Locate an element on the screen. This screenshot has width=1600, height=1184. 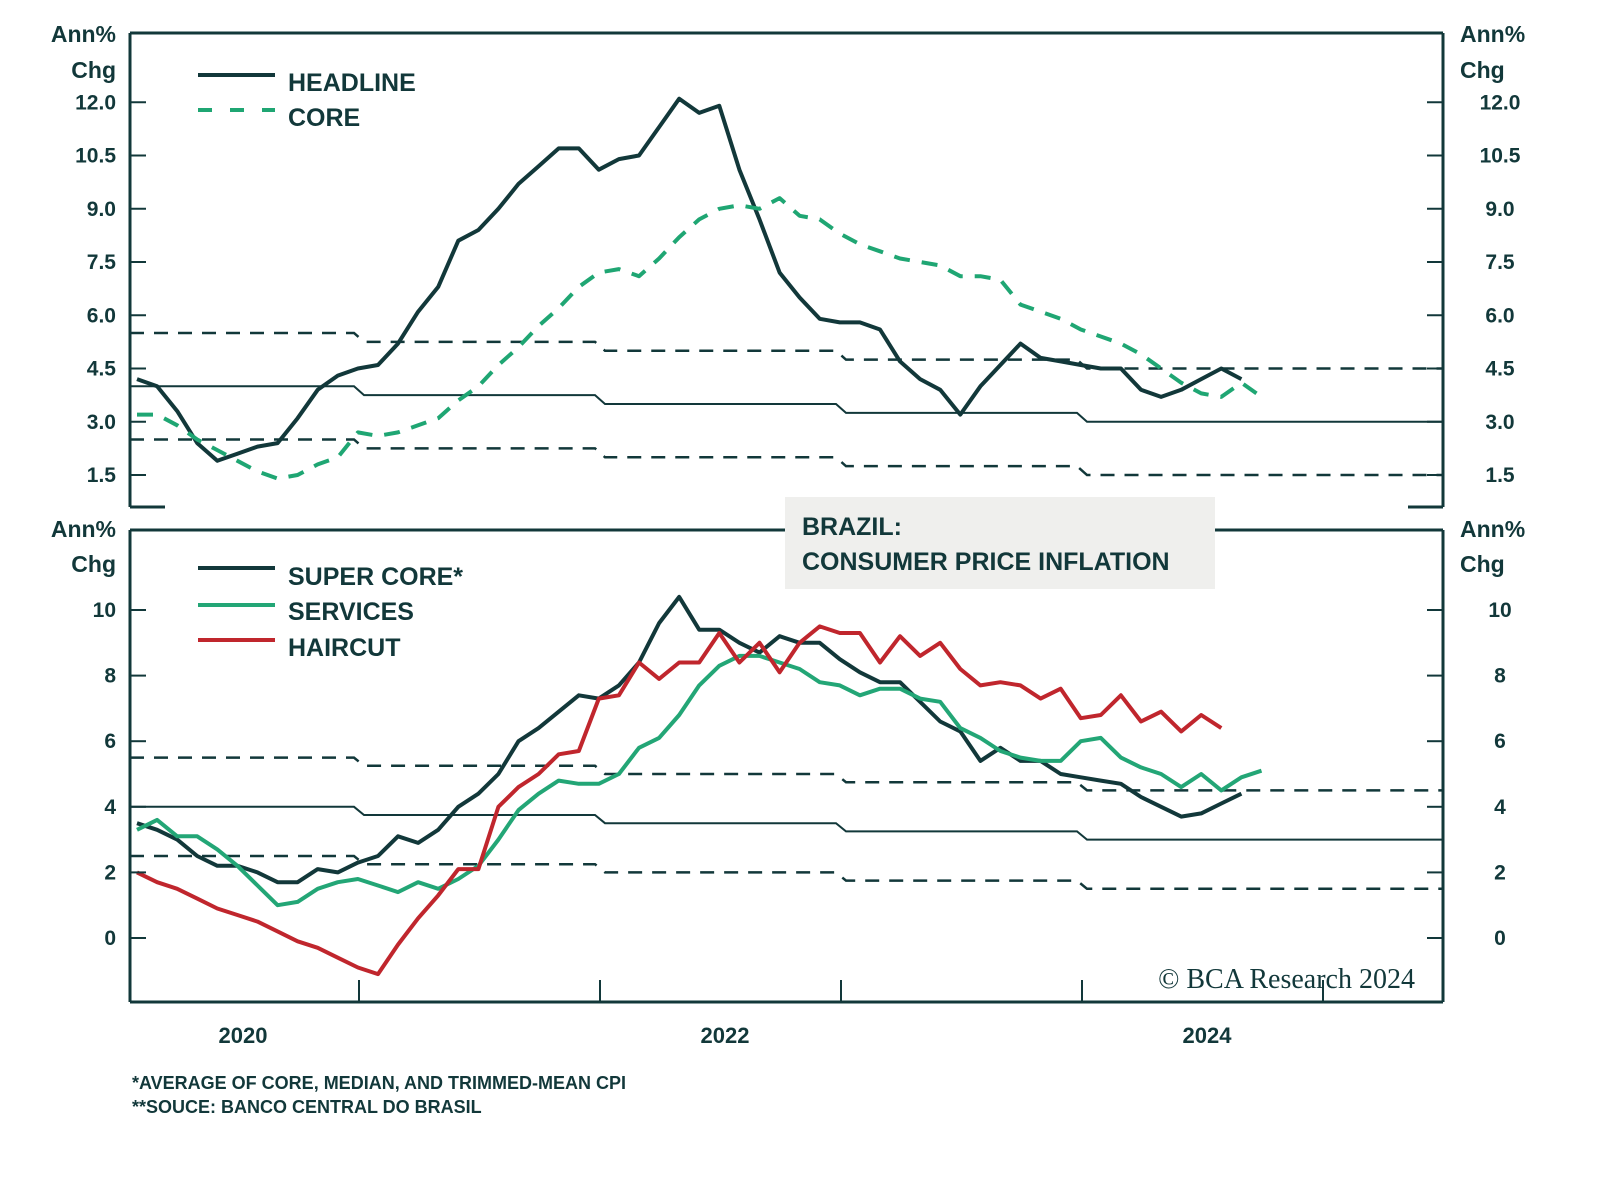
bottom-right-tick-label: 2 is located at coordinates (1500, 872).